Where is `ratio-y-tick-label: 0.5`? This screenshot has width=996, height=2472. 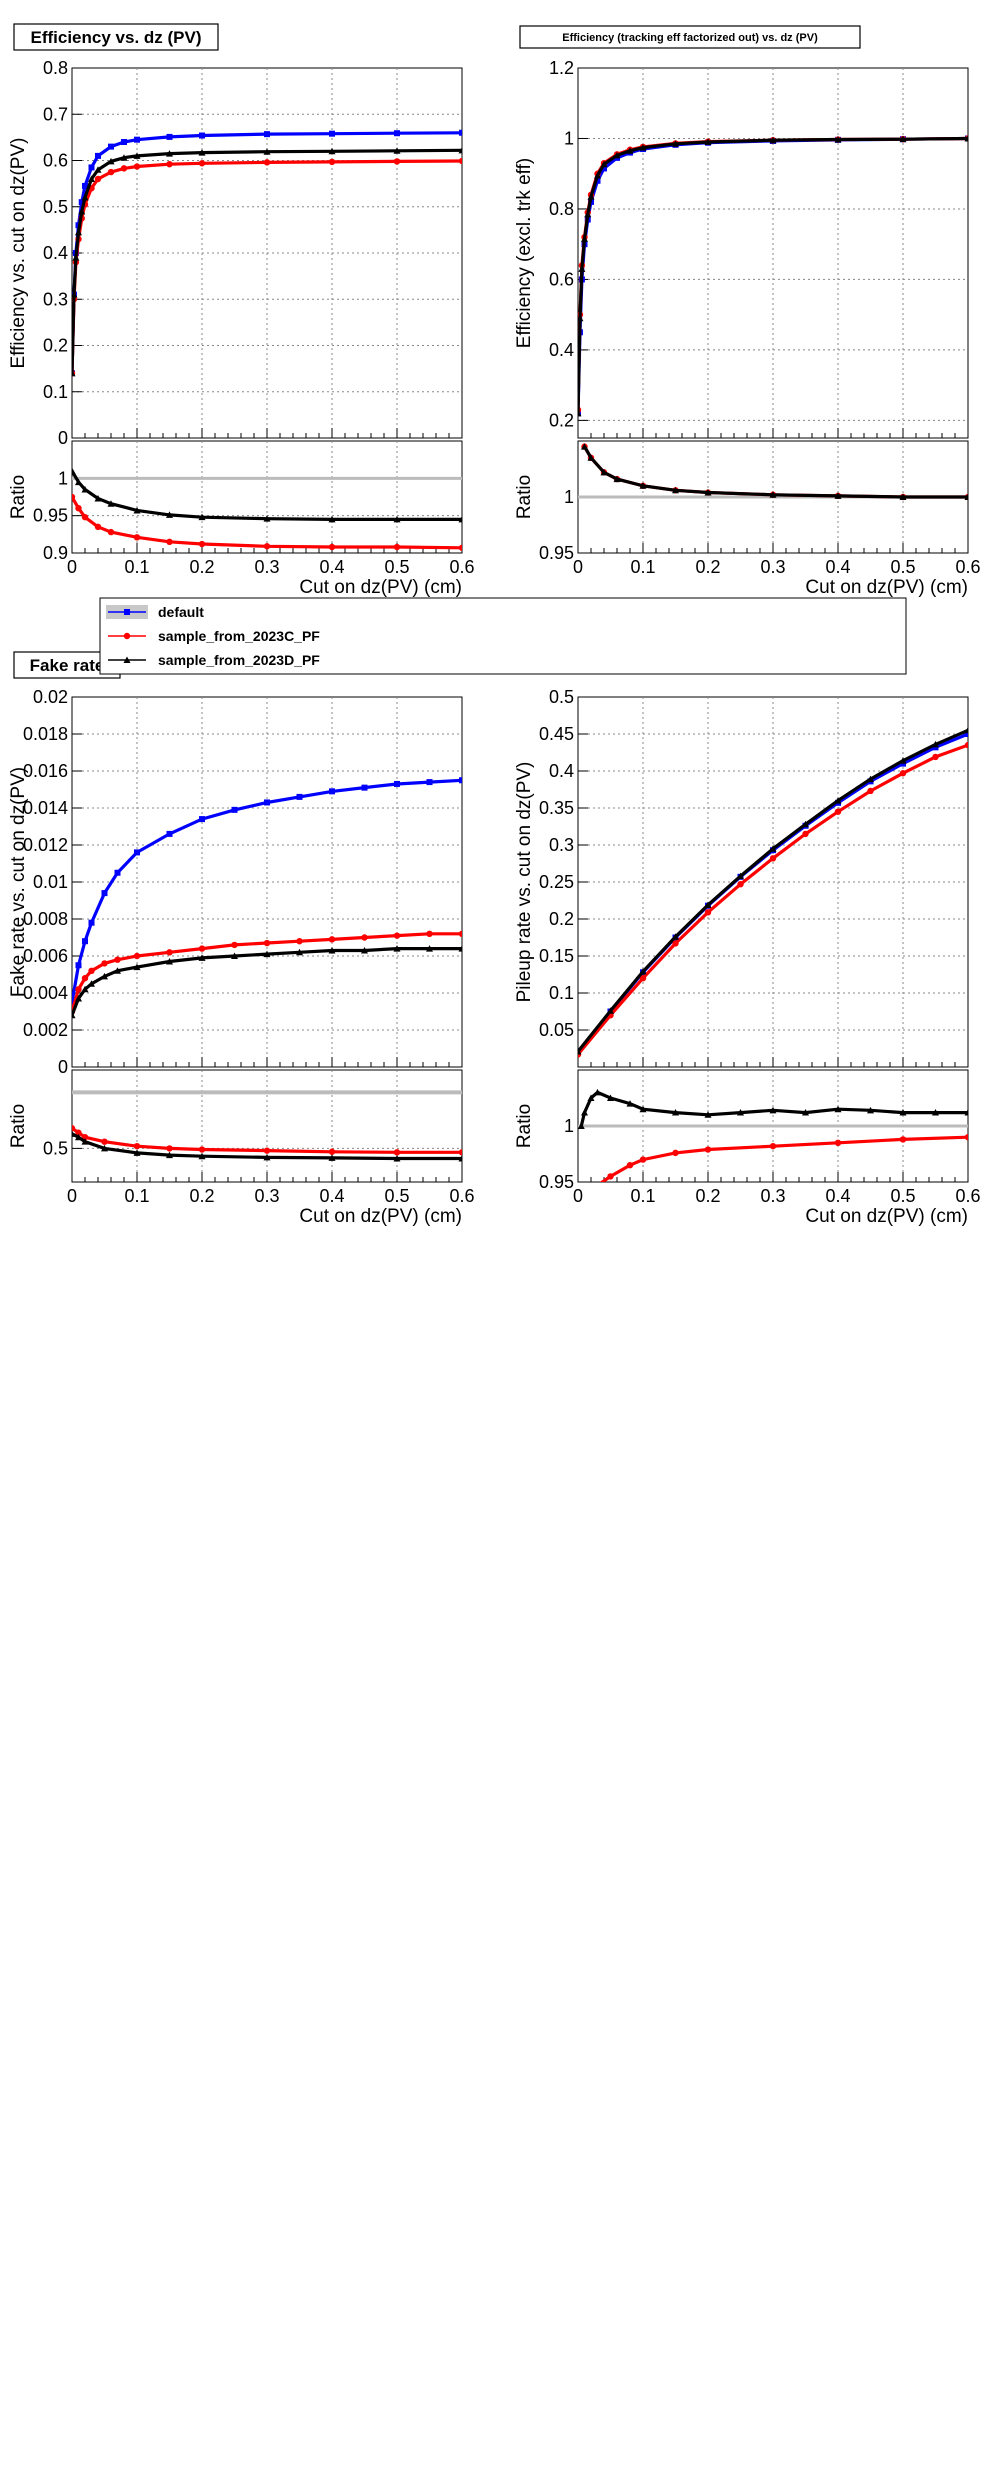
ratio-y-tick-label: 0.5 is located at coordinates (55, 1148).